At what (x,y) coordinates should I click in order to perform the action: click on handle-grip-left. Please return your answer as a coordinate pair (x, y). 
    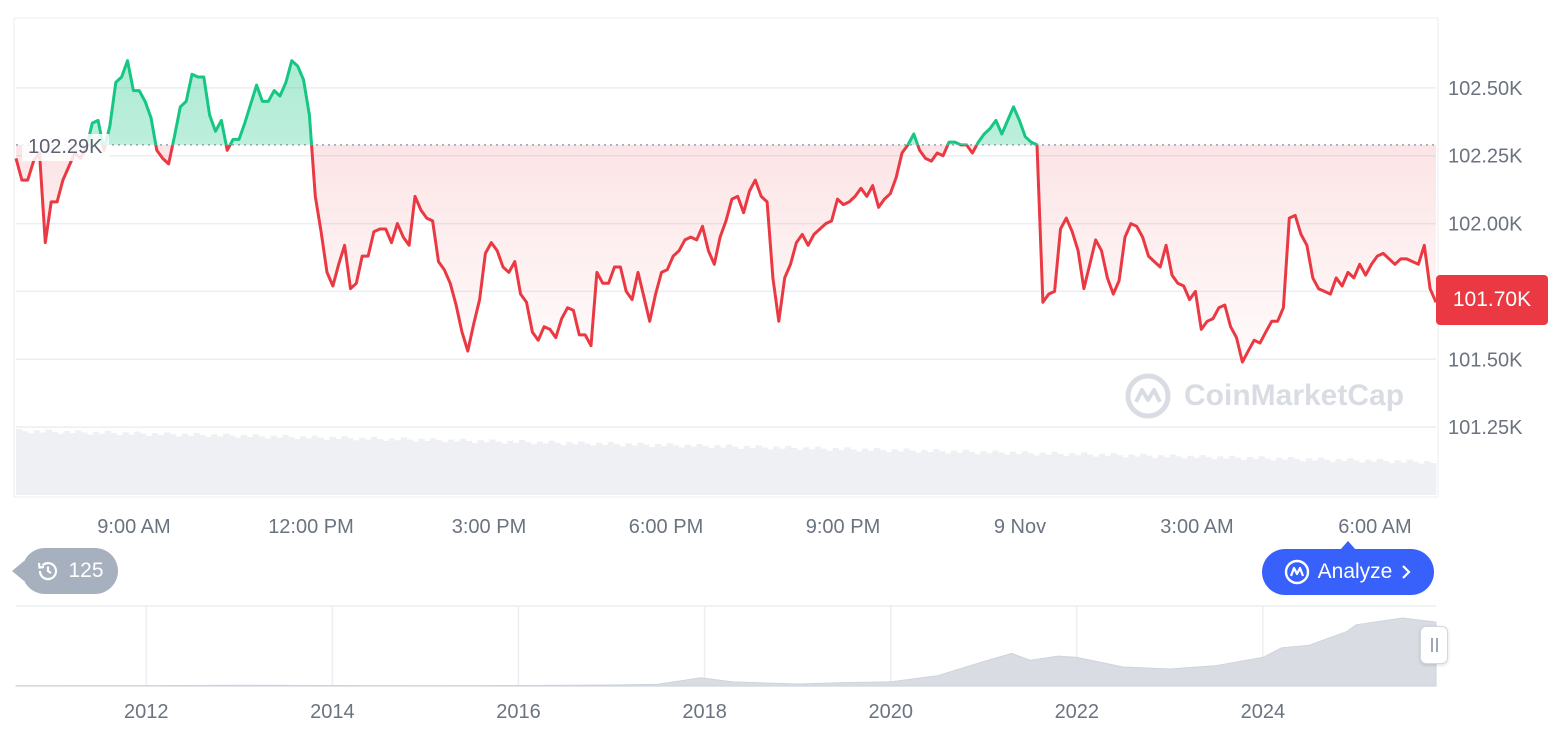
    Looking at the image, I should click on (1431, 645).